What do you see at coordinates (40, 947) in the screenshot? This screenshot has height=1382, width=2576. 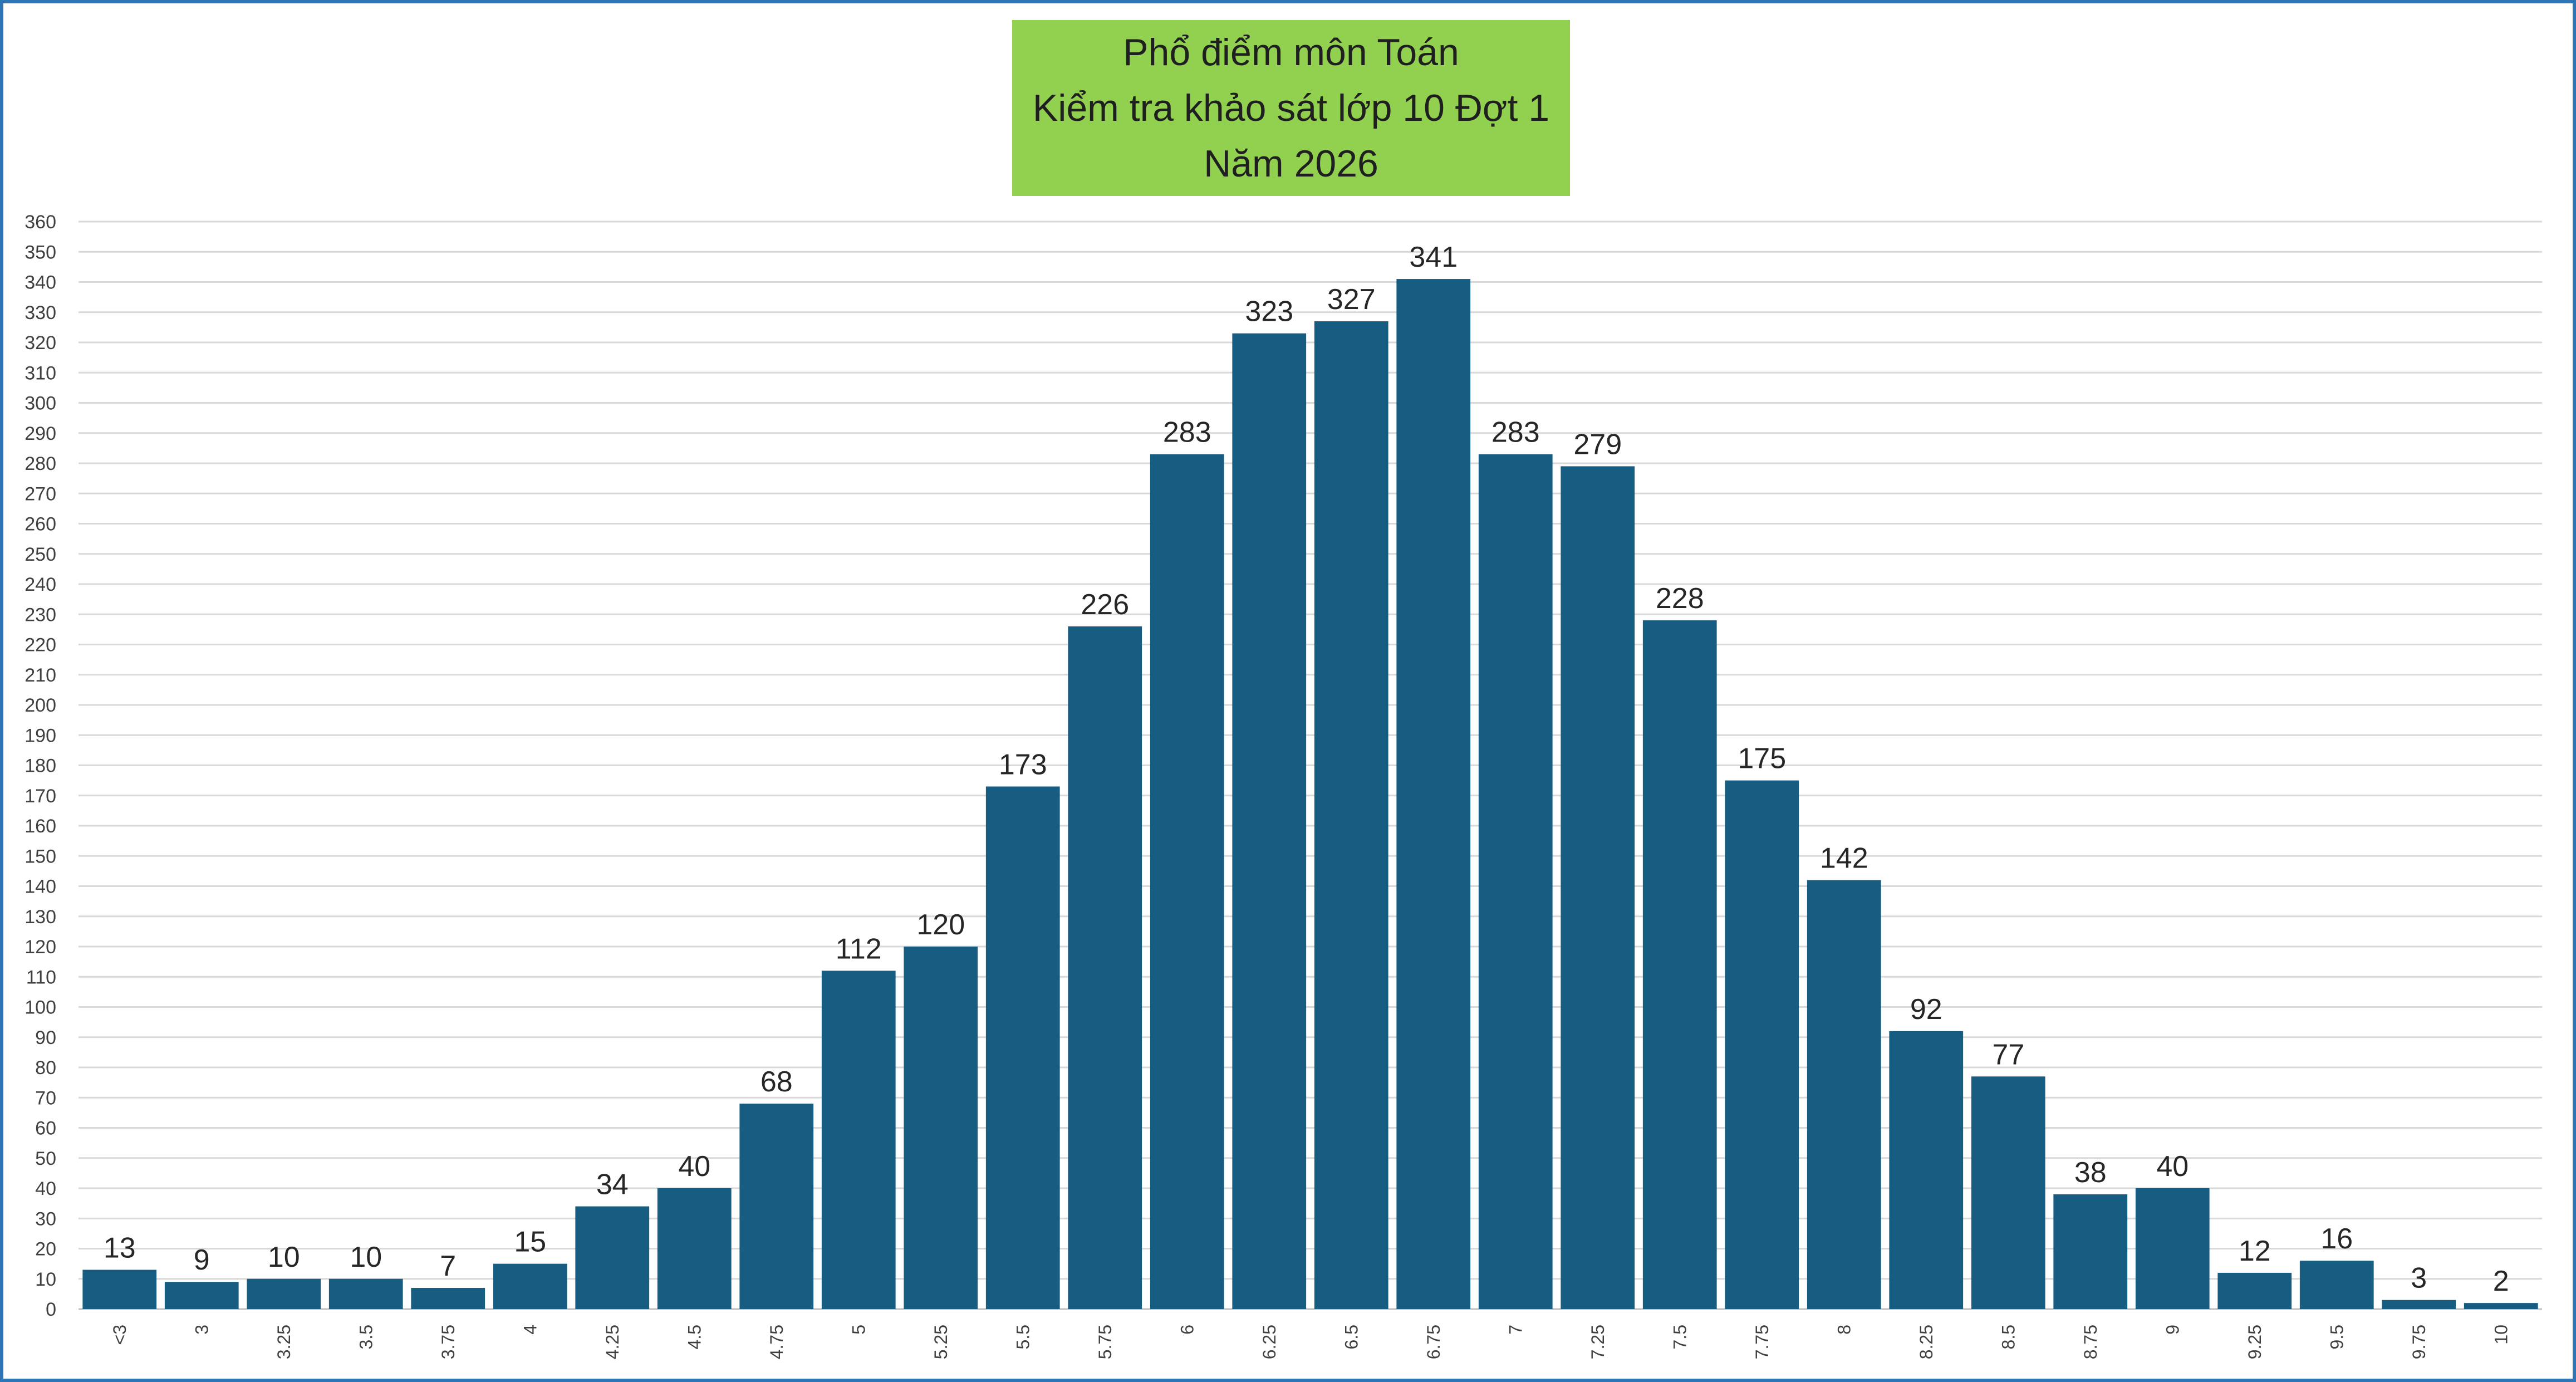 I see `y-tick-label: 120` at bounding box center [40, 947].